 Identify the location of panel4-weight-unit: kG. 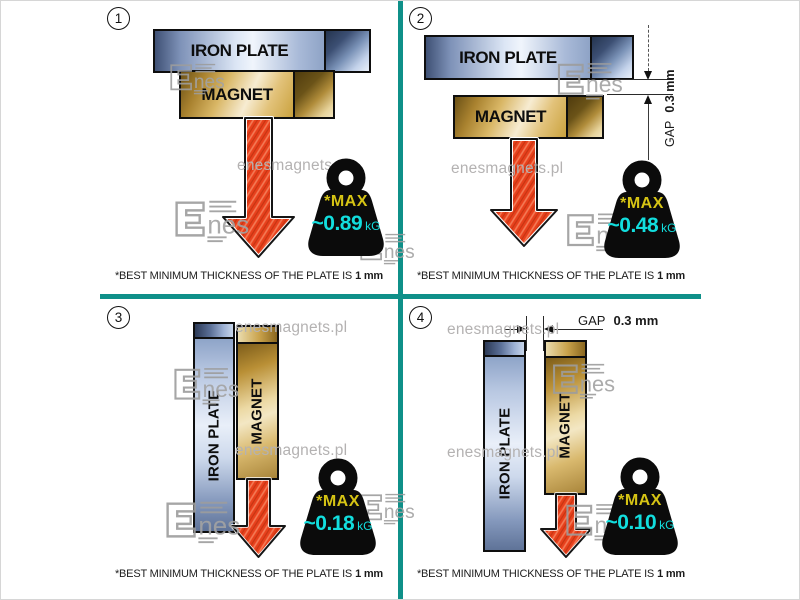
(667, 525).